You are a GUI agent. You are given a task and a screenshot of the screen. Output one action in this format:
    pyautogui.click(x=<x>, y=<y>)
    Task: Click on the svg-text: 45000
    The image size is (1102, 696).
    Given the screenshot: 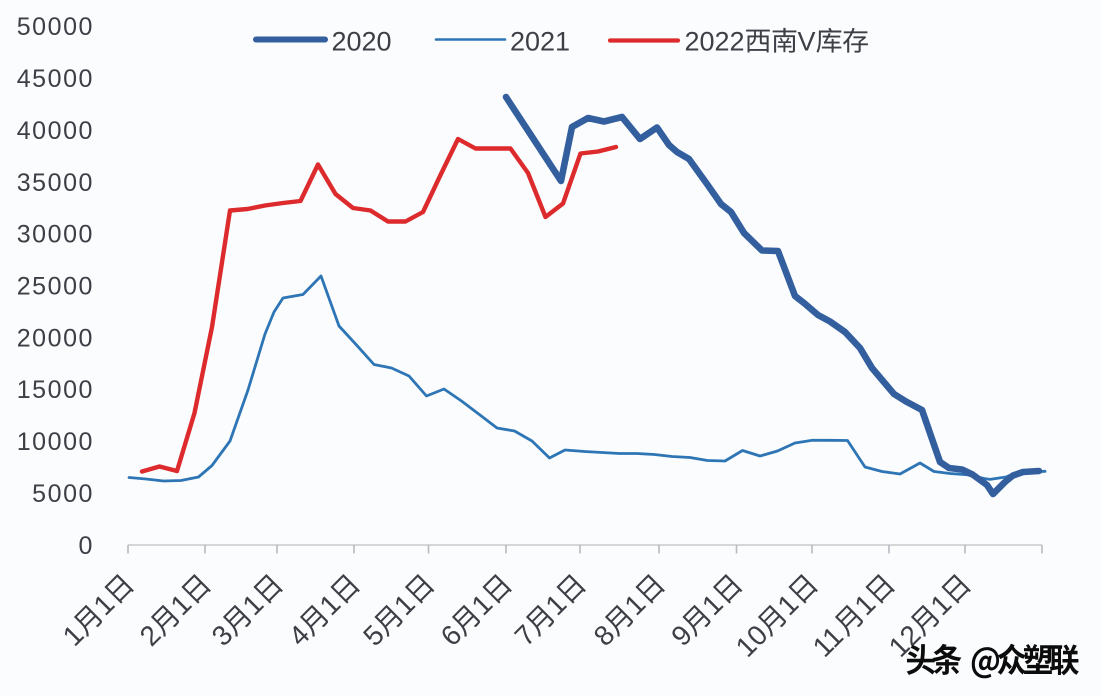 What is the action you would take?
    pyautogui.click(x=55, y=79)
    